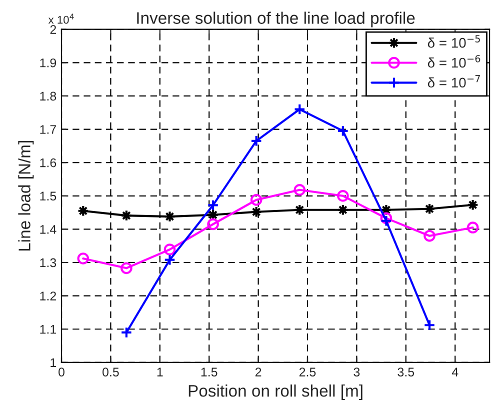 The height and width of the screenshot is (419, 492). Describe the element at coordinates (406, 372) in the screenshot. I see `x-tick-label: 3.5` at that location.